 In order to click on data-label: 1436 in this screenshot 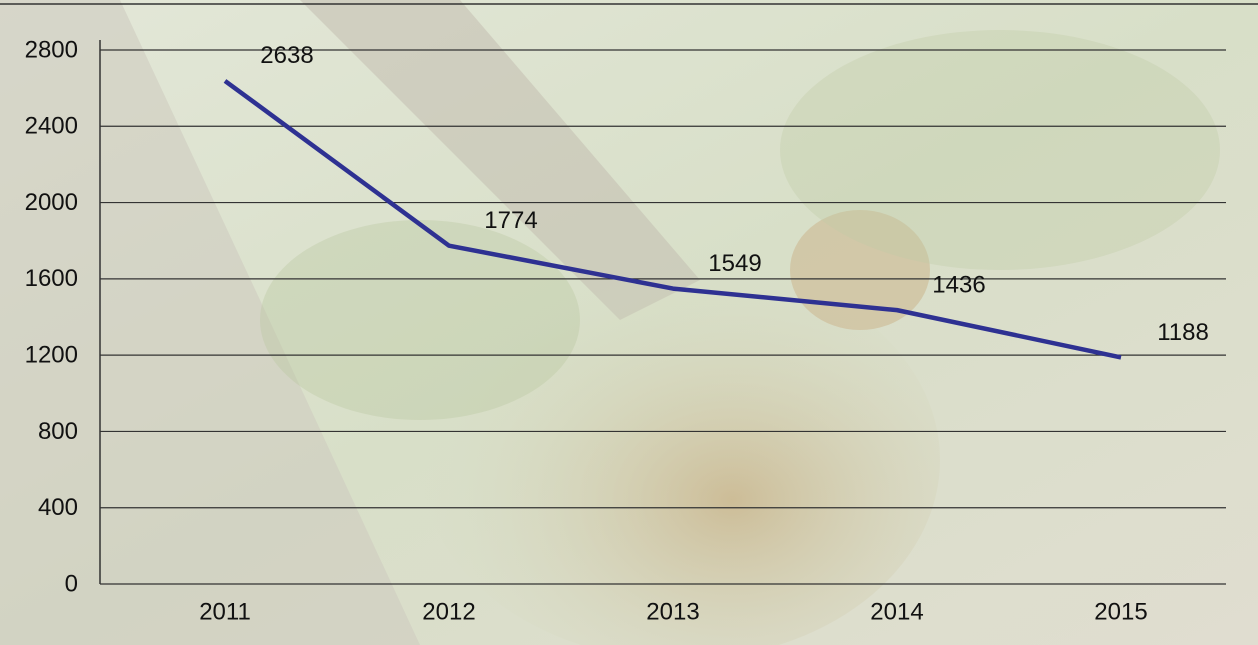, I will do `click(958, 284)`.